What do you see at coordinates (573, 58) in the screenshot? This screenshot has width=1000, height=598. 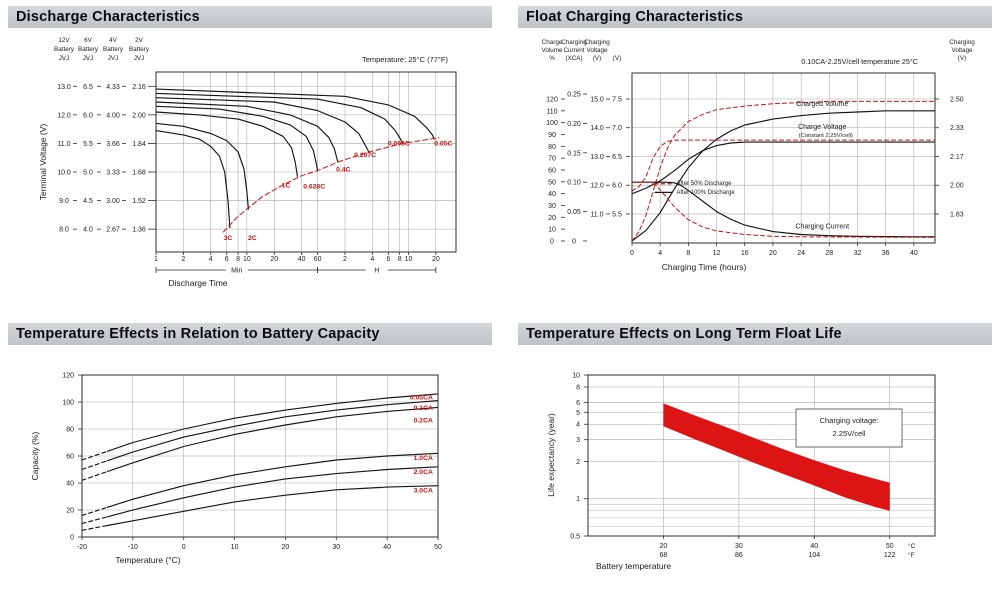 I see `svg-text: (XCA)` at bounding box center [573, 58].